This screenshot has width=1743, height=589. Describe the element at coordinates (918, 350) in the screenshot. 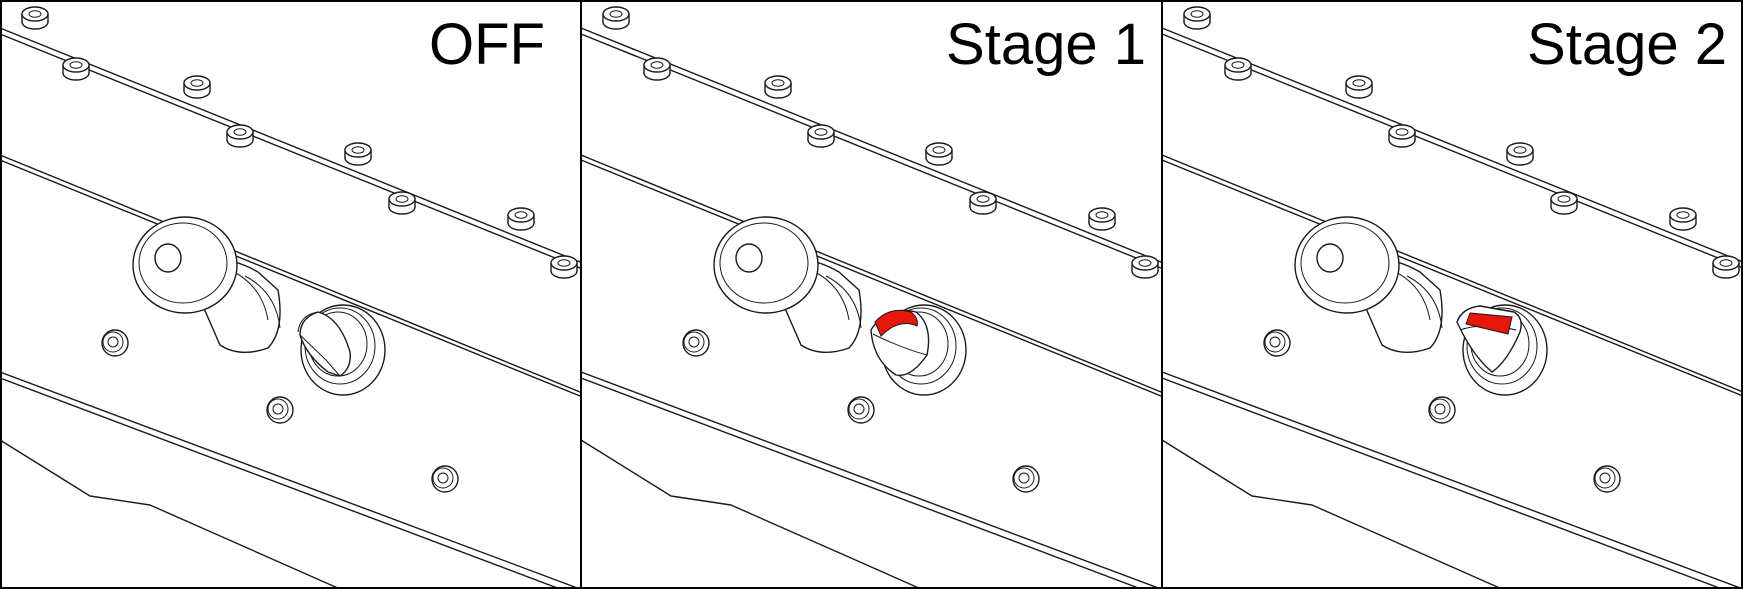

I see `panel-stage-1-rotary-switch` at that location.